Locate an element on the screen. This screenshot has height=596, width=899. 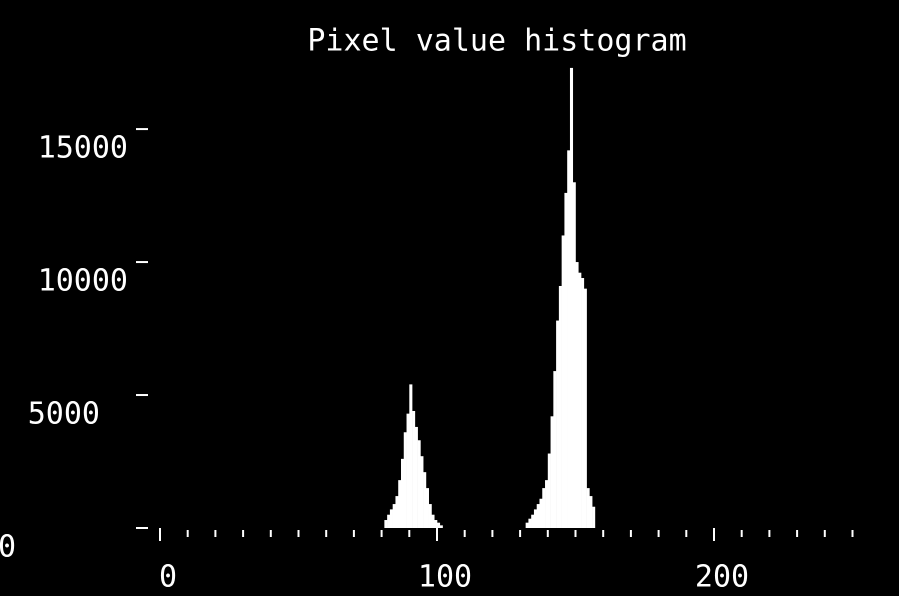
y-tick-label: 0 is located at coordinates (8, 547).